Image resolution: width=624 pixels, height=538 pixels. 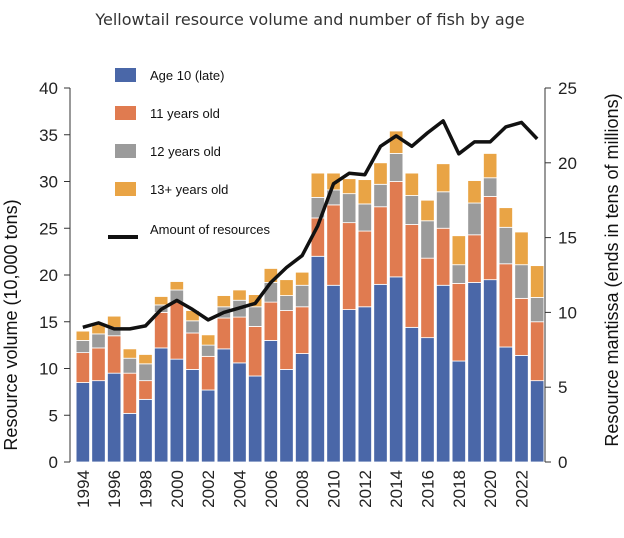 I want to click on right-tick-label-25: 25, so click(x=567, y=88).